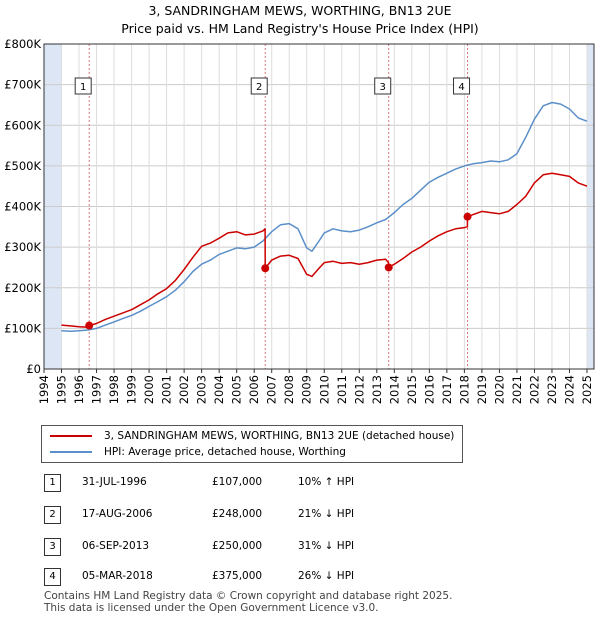  I want to click on x-tick-label: 2016, so click(429, 389).